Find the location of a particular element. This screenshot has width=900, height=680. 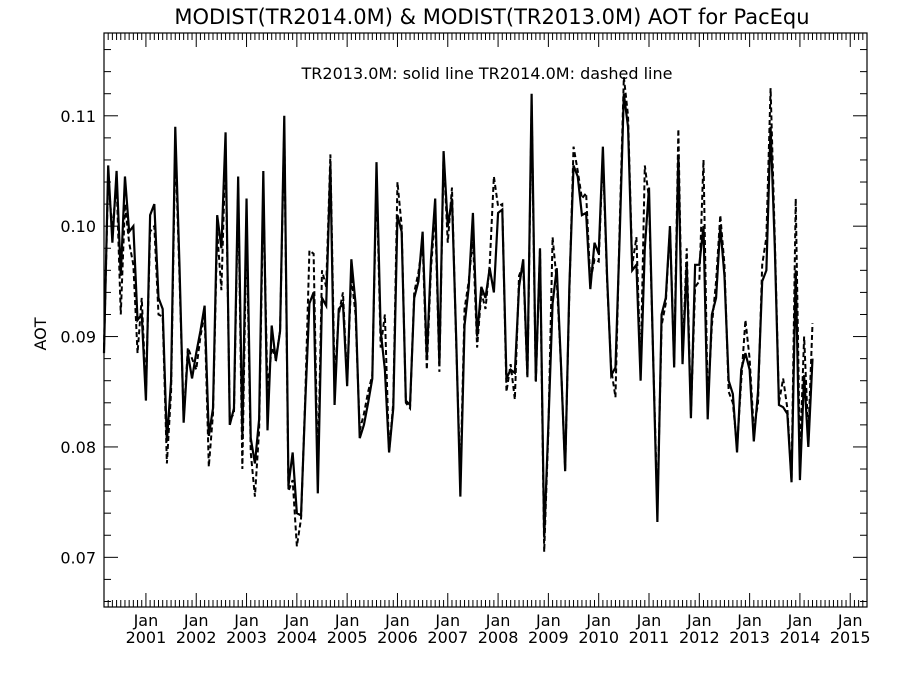

x-tick-year: 2005 is located at coordinates (347, 637).